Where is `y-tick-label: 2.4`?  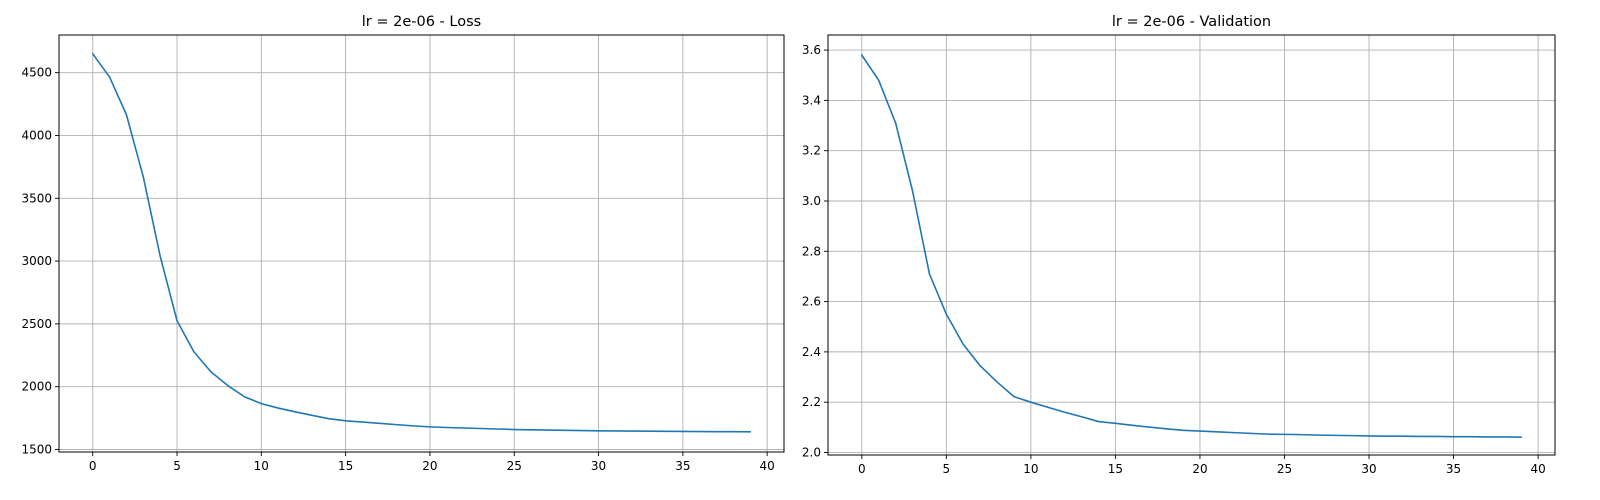
y-tick-label: 2.4 is located at coordinates (811, 352).